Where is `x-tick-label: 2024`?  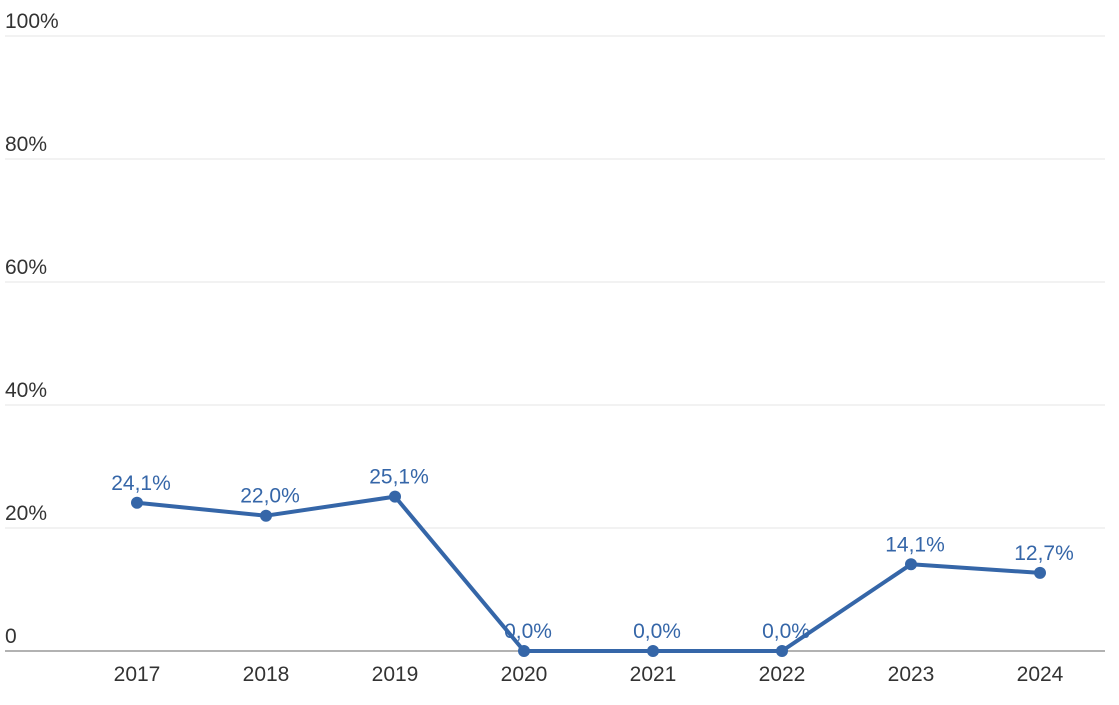
x-tick-label: 2024 is located at coordinates (1040, 674).